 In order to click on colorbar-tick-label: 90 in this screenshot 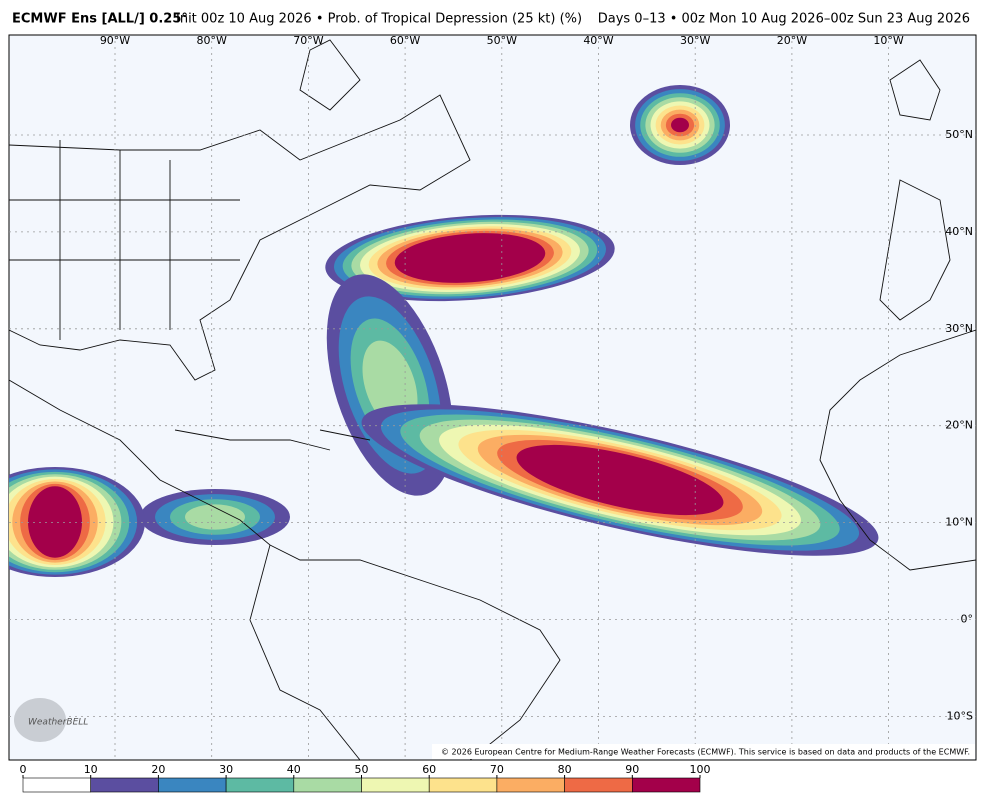, I will do `click(632, 769)`.